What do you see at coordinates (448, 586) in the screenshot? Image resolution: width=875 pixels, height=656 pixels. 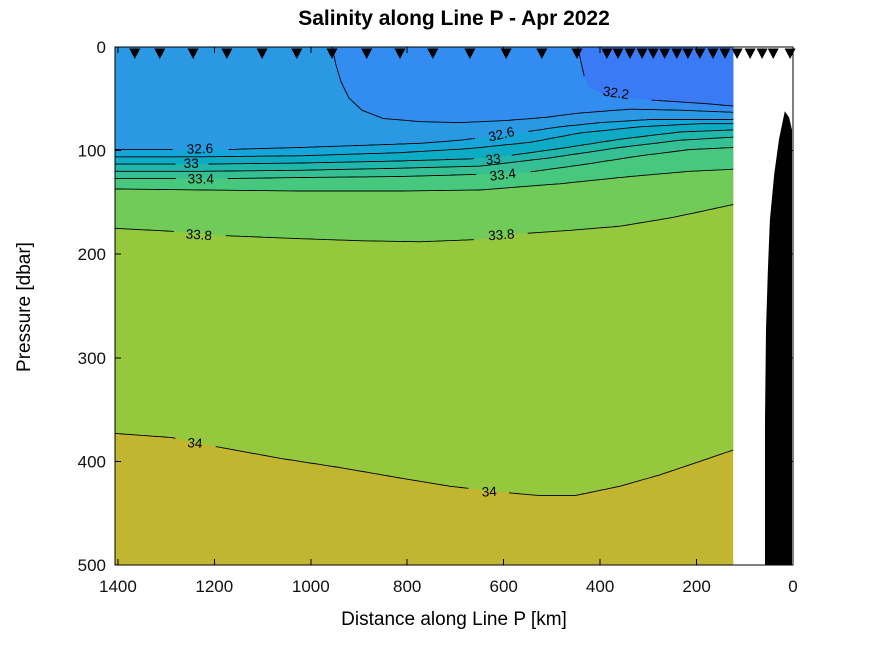 I see `x-tick-labels: 1400 1200 1000 800 600 400 200 0` at bounding box center [448, 586].